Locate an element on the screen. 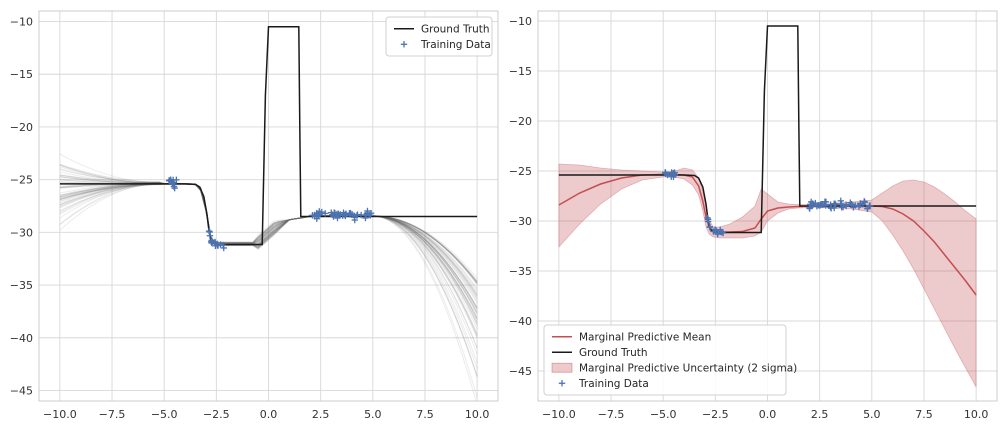 The width and height of the screenshot is (1008, 432). left-legend-swatch-marker is located at coordinates (404, 44).